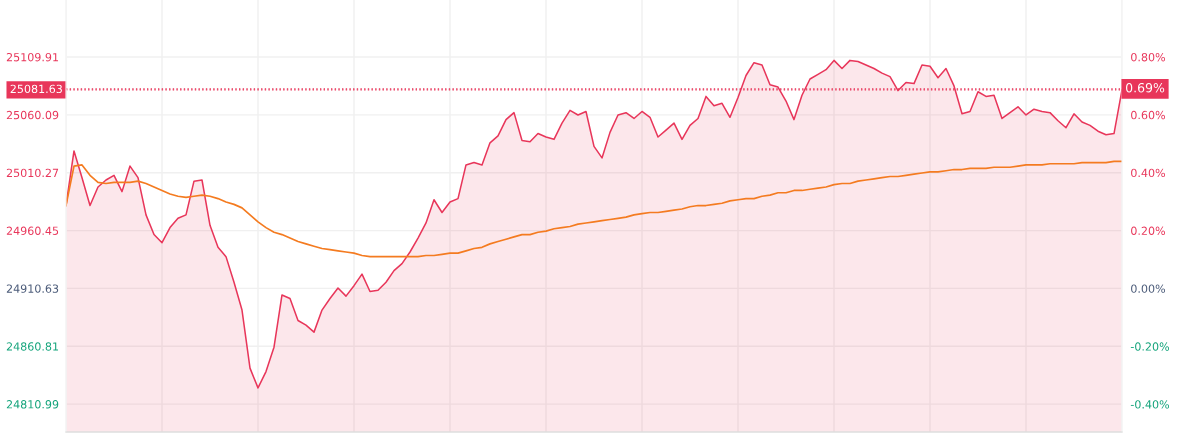  What do you see at coordinates (1148, 288) in the screenshot?
I see `y2-tick-label: 0.00%` at bounding box center [1148, 288].